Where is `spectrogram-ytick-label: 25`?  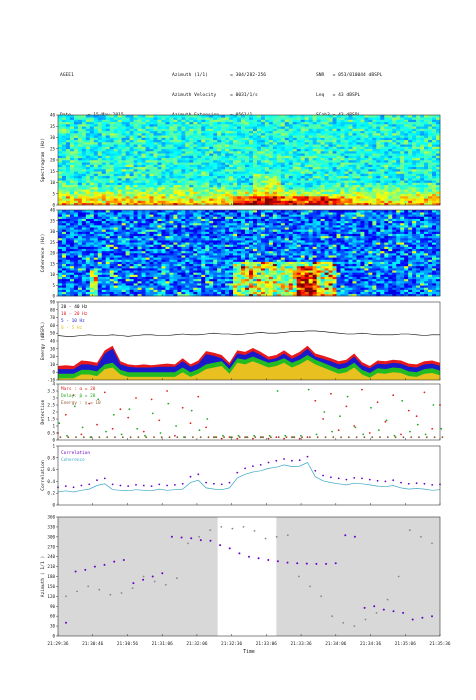
spectrogram-ytick-label: 25 is located at coordinates (53, 148).